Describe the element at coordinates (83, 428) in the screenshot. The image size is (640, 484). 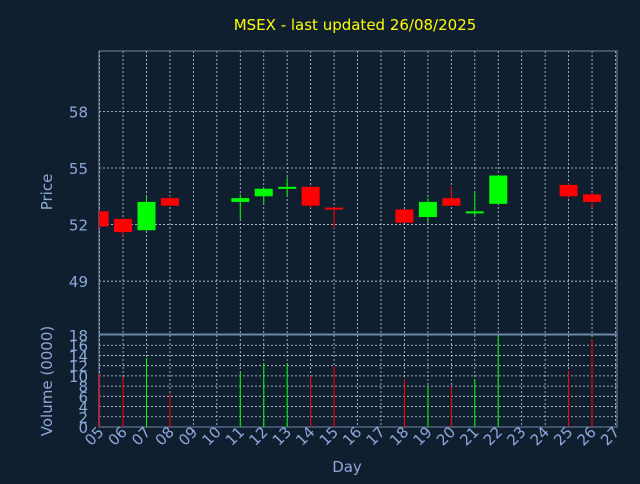
I see `volume-tick-label: 0` at that location.